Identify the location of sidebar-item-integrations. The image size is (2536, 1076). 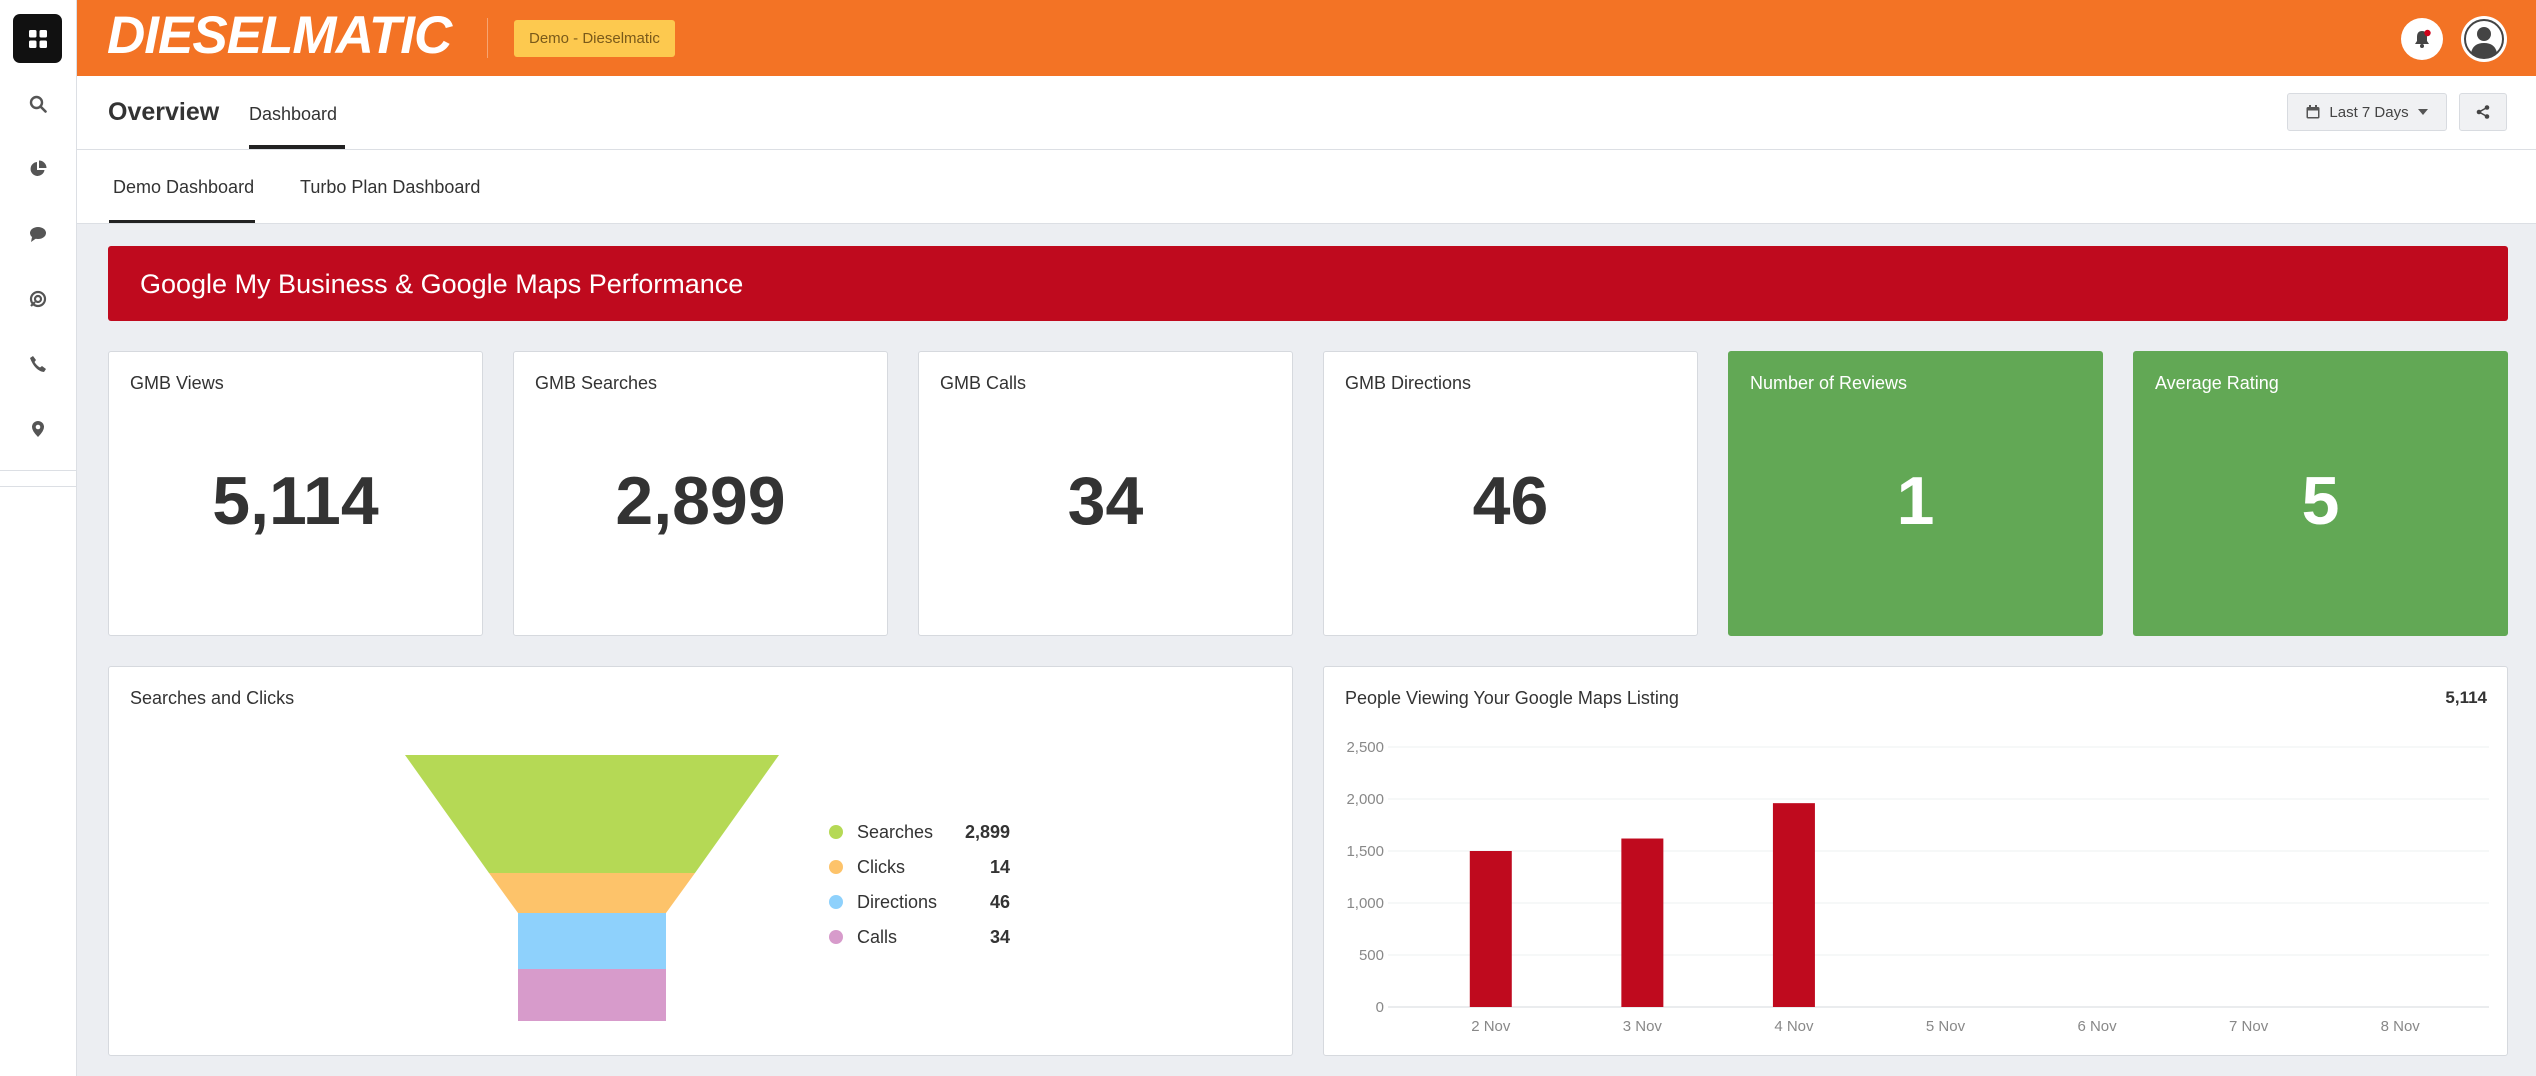
(38, 299).